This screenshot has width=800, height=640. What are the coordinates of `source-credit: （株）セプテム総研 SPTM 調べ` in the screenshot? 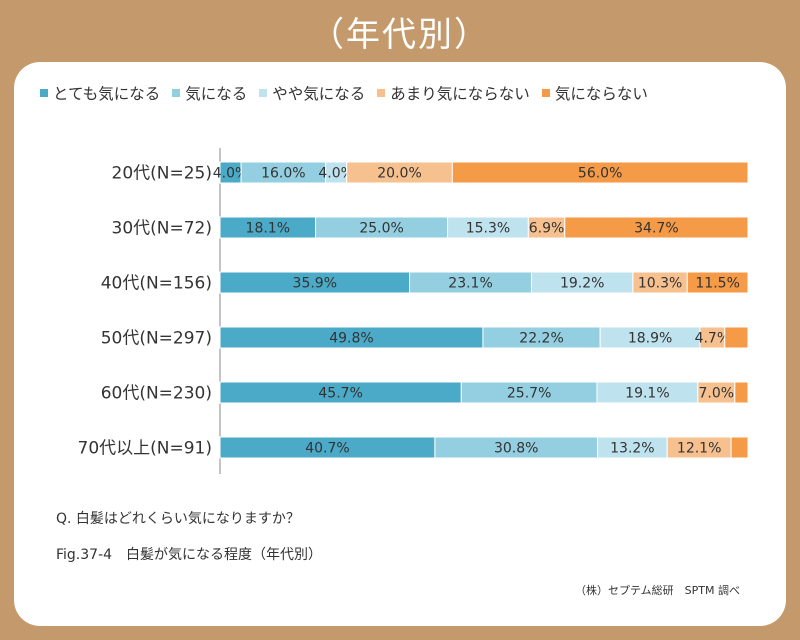 It's located at (657, 590).